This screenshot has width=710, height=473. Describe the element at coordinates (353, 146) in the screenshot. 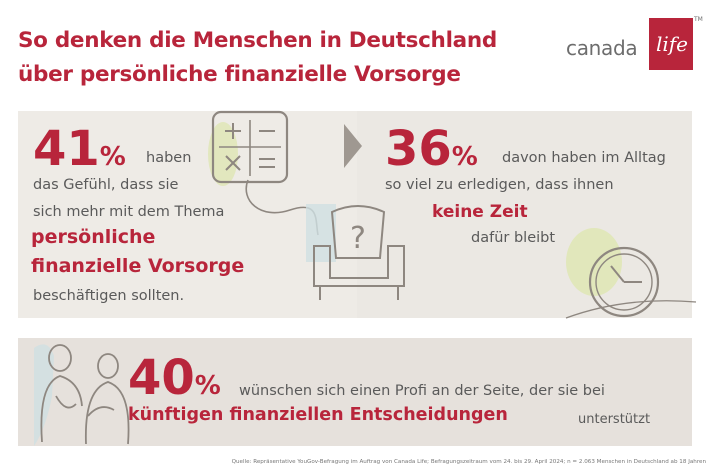

I see `arrow-right-icon` at that location.